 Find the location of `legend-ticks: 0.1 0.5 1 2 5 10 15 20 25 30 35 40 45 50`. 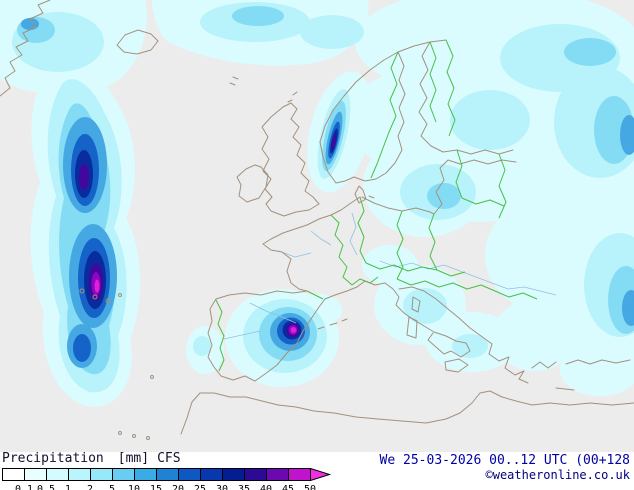

legend-ticks: 0.1 0.5 1 2 5 10 15 20 25 30 35 40 45 50 is located at coordinates (172, 487).